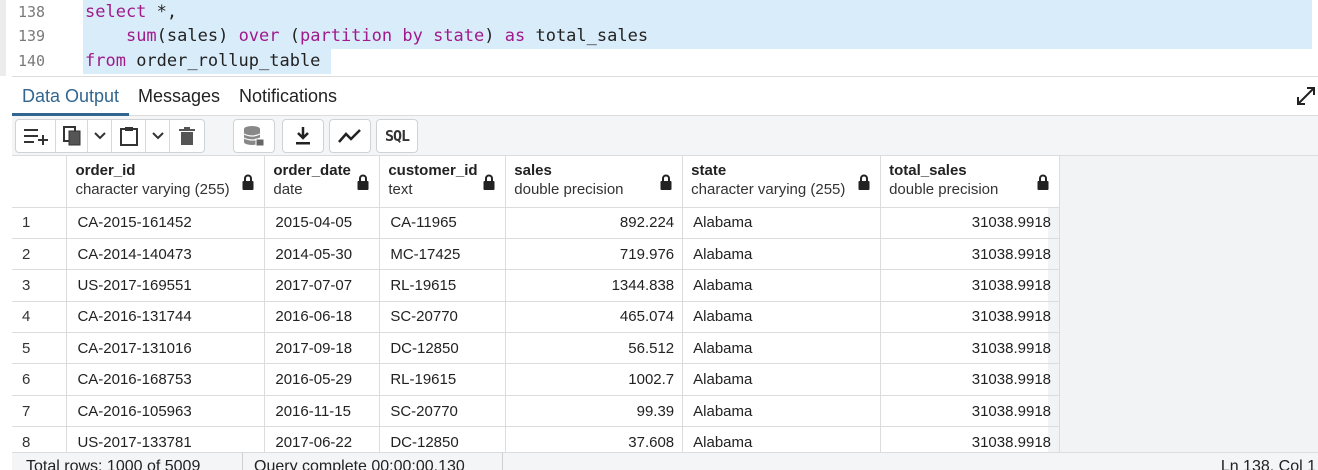 Image resolution: width=1318 pixels, height=470 pixels. What do you see at coordinates (40, 411) in the screenshot?
I see `row-number: 7` at bounding box center [40, 411].